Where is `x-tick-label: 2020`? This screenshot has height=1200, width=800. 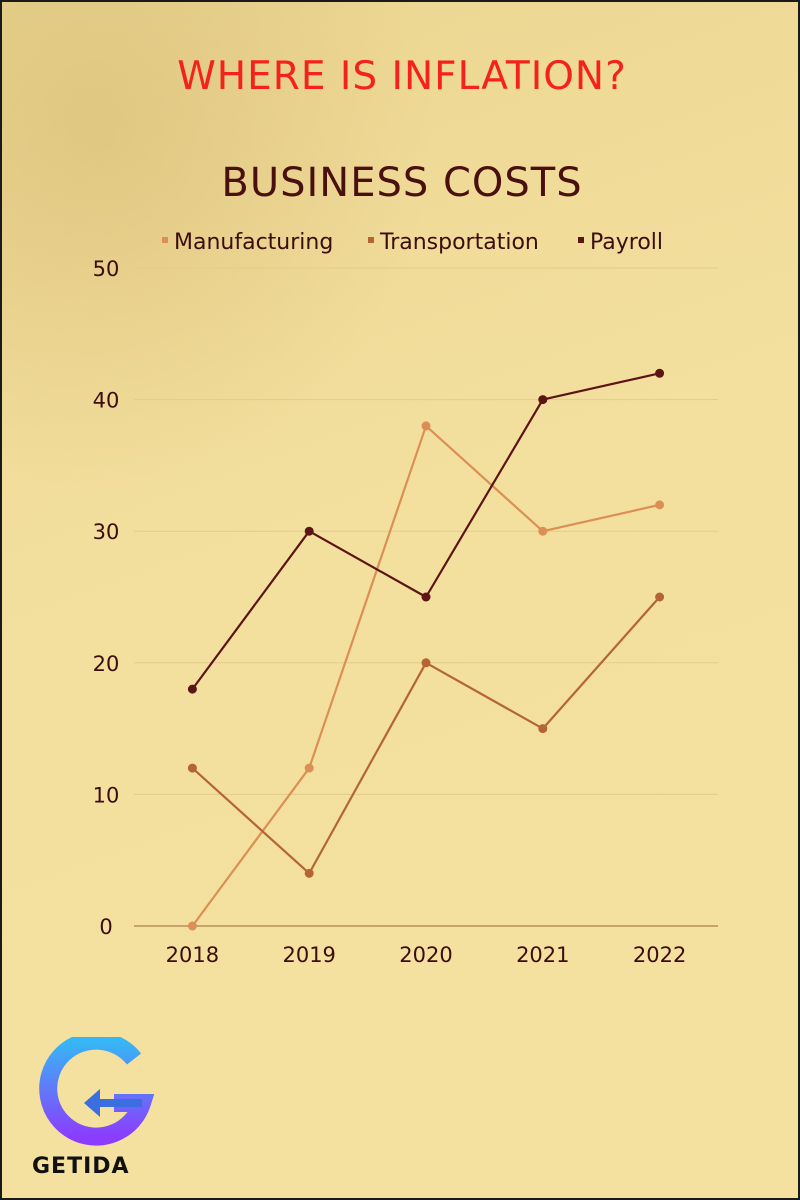
x-tick-label: 2020 is located at coordinates (425, 955).